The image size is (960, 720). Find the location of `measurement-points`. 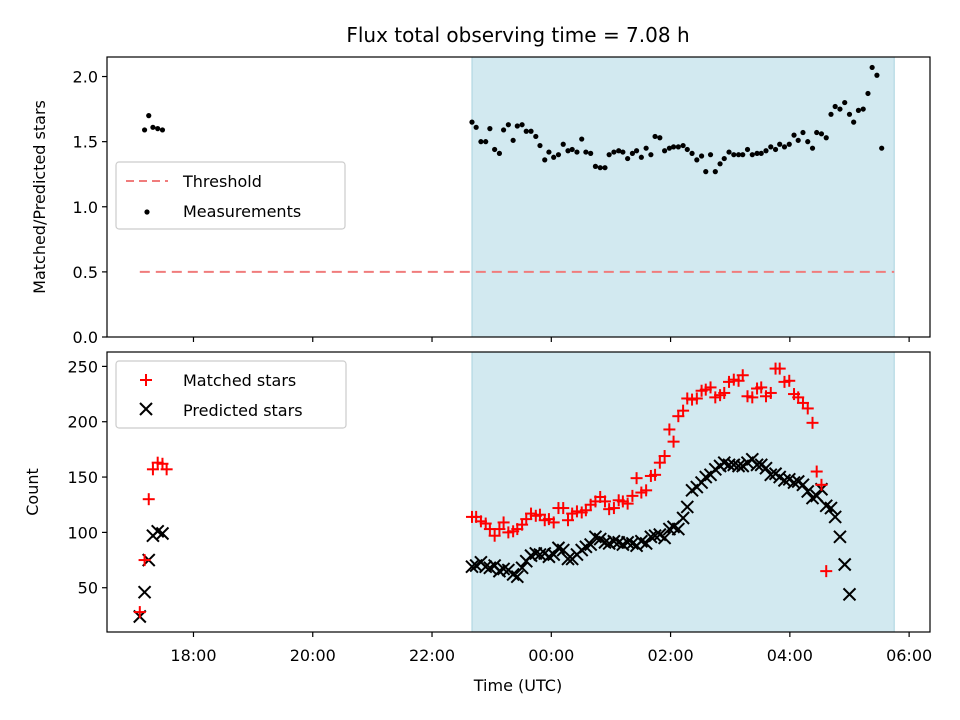

measurement-points is located at coordinates (511, 126).